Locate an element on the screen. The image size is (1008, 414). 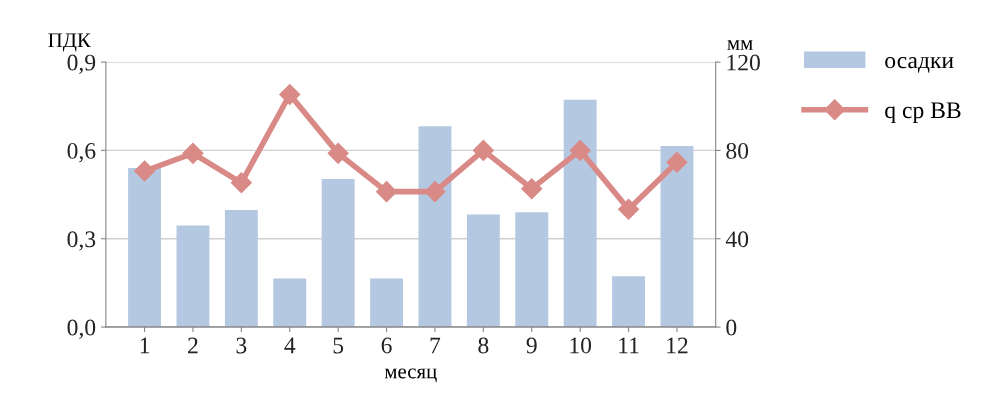
y-tick-label: 0,9 is located at coordinates (81, 64).